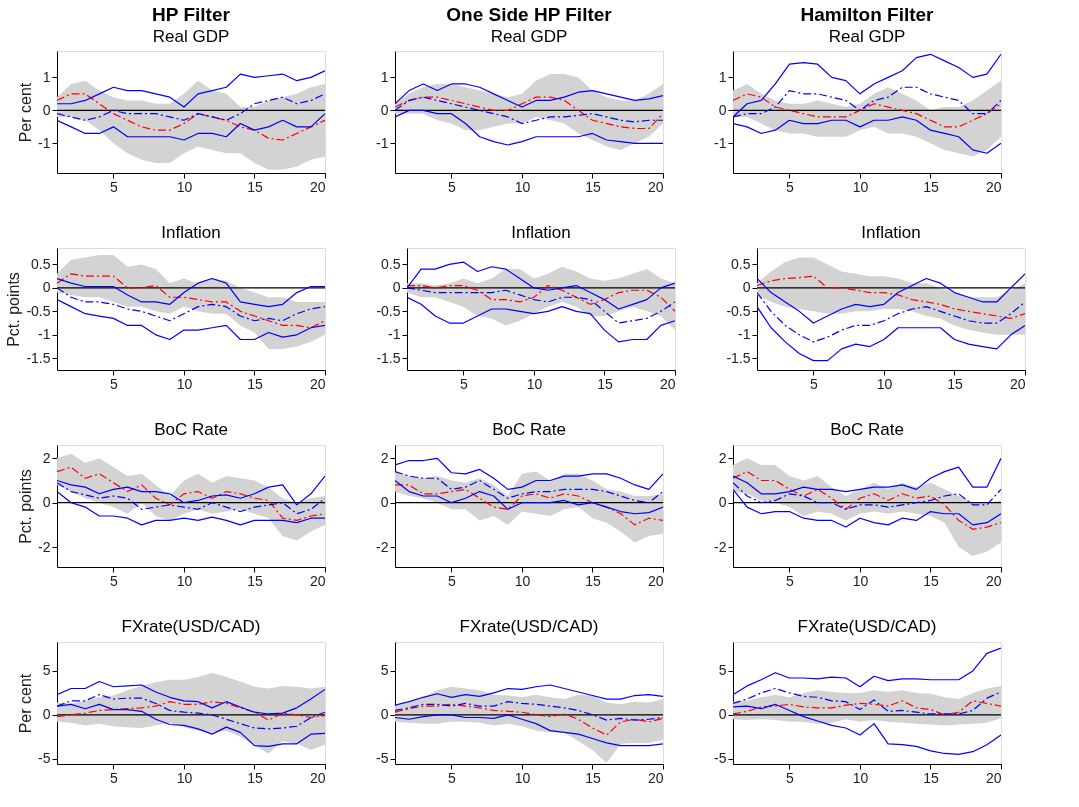 The image size is (1079, 807). I want to click on y-axis-title: Per cent, so click(26, 703).